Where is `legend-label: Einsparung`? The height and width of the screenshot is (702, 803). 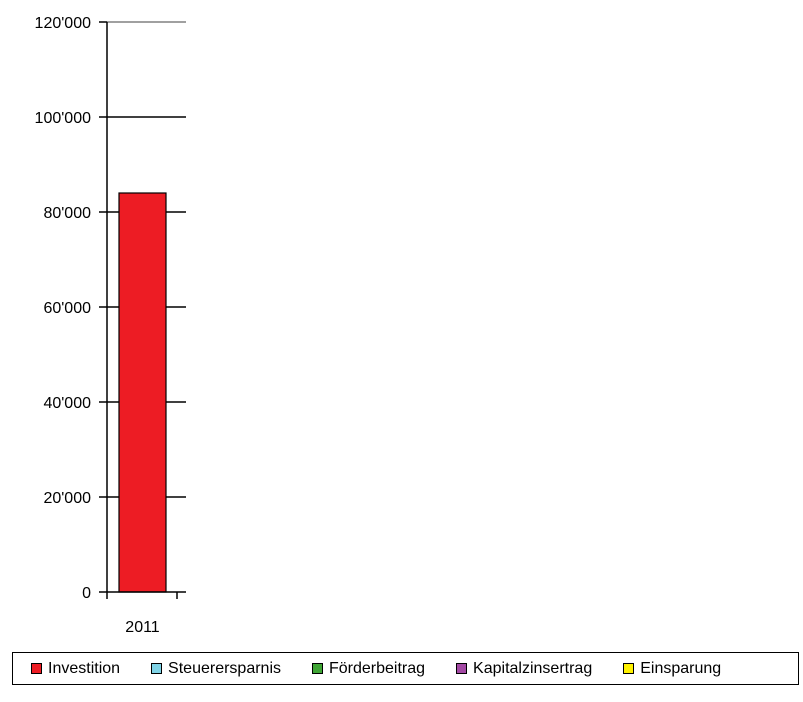 legend-label: Einsparung is located at coordinates (681, 668).